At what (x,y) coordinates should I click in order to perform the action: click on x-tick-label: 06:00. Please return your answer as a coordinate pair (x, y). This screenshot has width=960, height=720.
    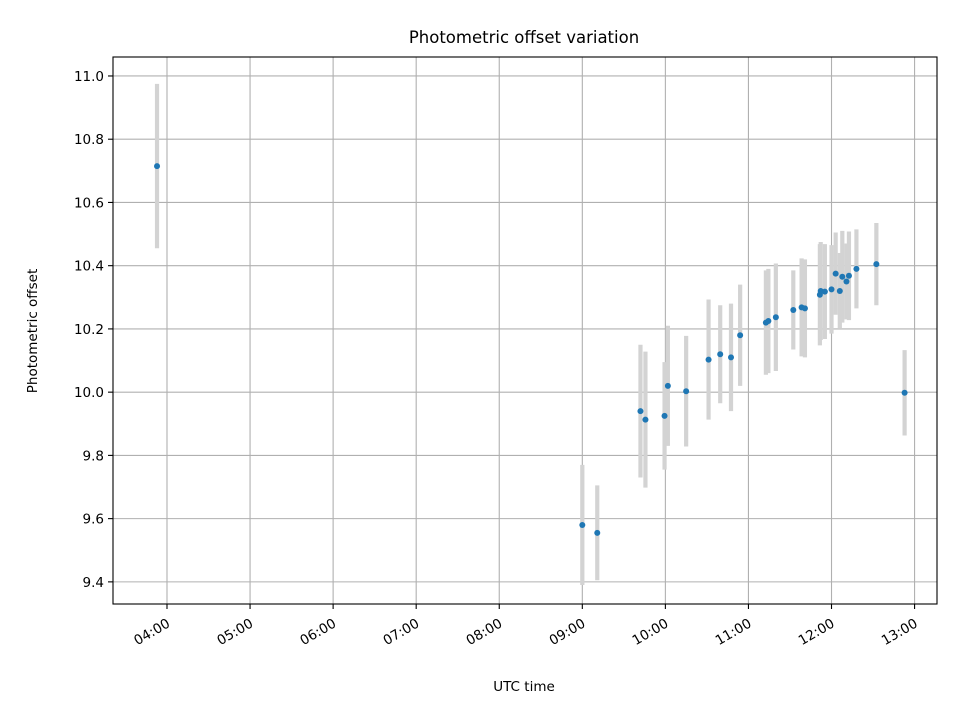
    Looking at the image, I should click on (318, 632).